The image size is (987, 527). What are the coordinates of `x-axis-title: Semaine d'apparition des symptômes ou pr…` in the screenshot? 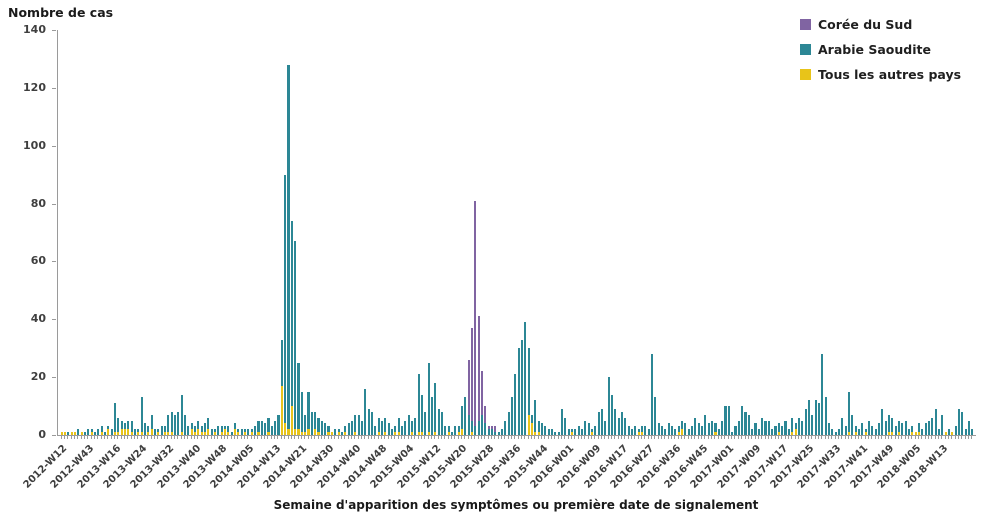 It's located at (516, 505).